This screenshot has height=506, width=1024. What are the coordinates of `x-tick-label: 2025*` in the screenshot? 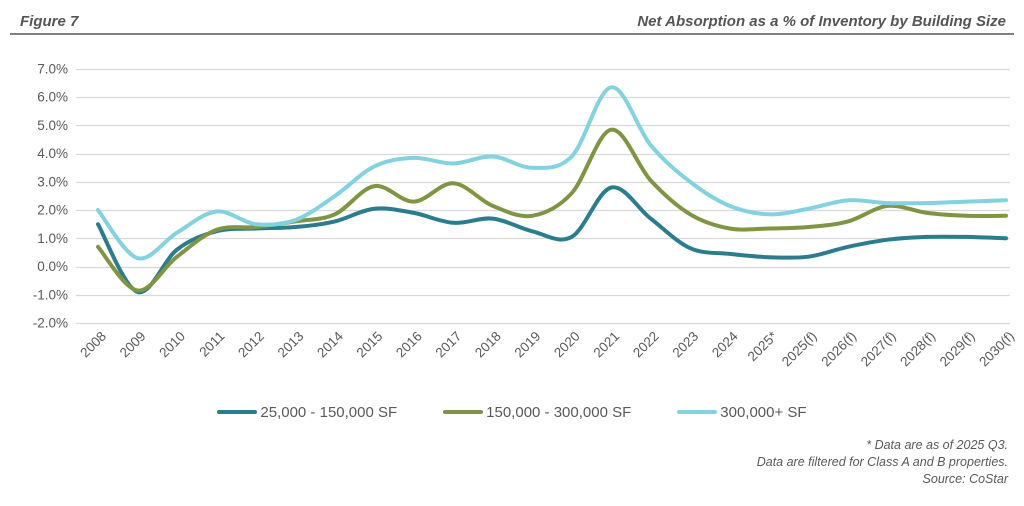 It's located at (763, 346).